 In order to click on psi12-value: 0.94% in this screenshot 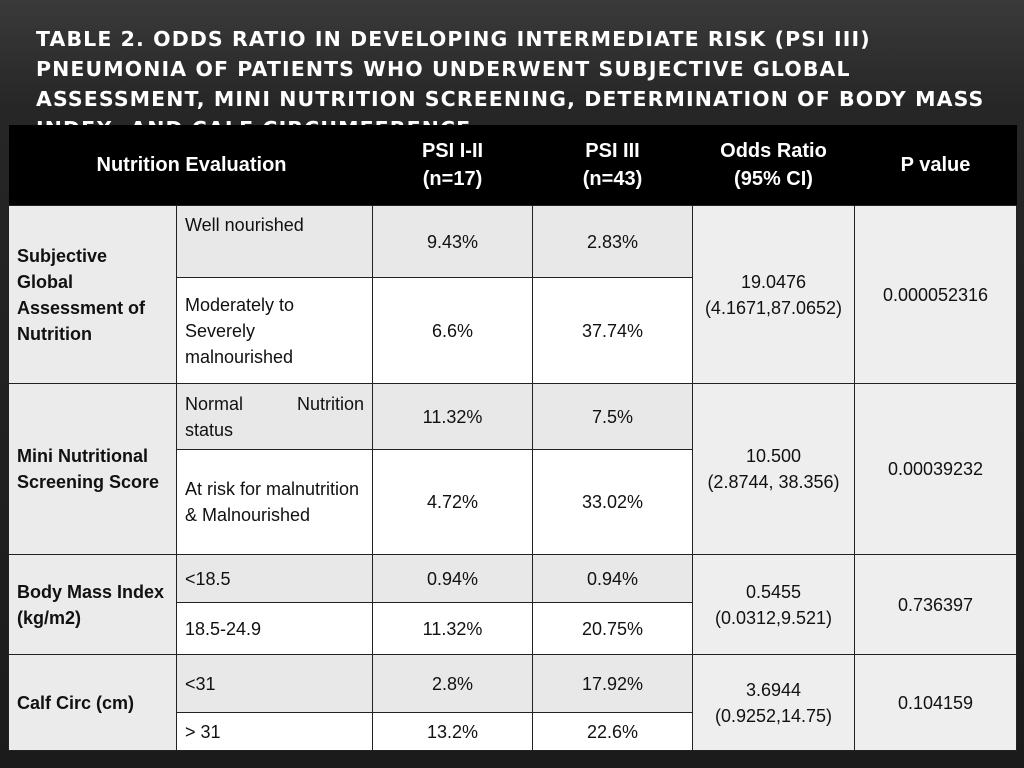, I will do `click(452, 578)`.